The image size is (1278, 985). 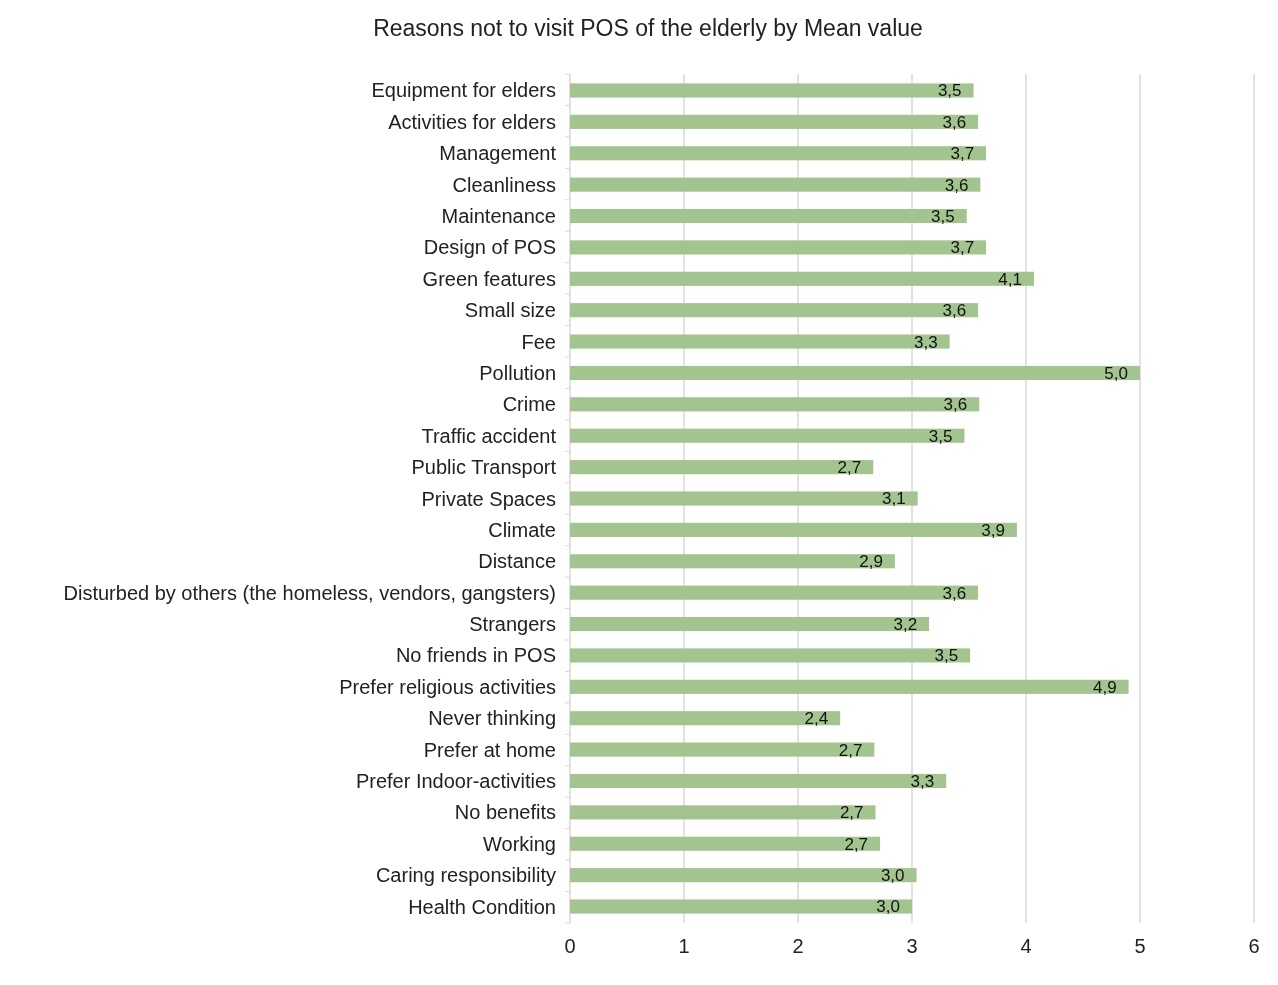 I want to click on data-label: 2,4, so click(x=816, y=719).